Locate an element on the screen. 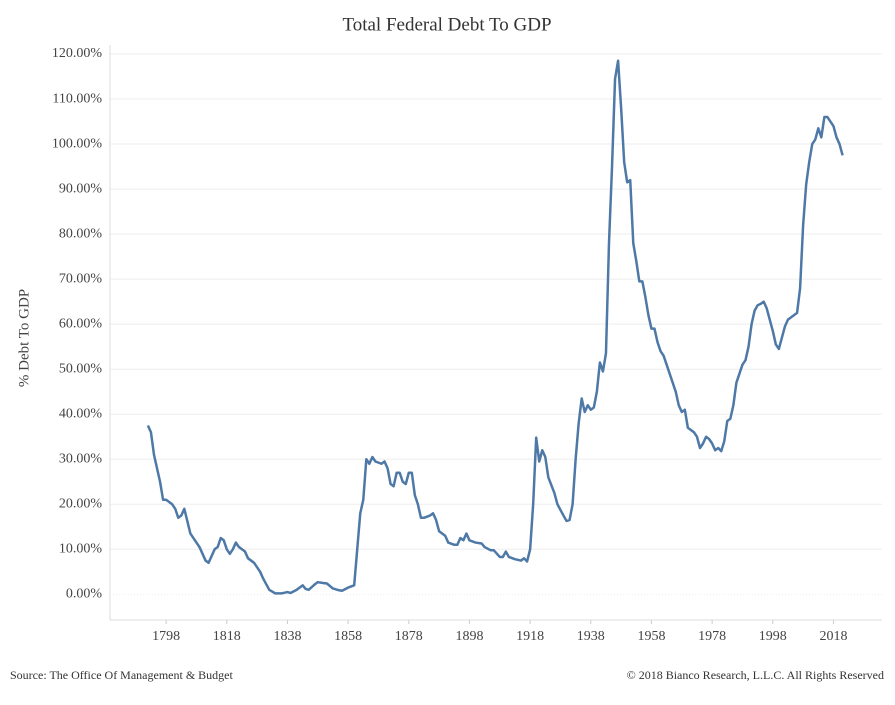  y-axis-label: % Debt To GDP is located at coordinates (24, 338).